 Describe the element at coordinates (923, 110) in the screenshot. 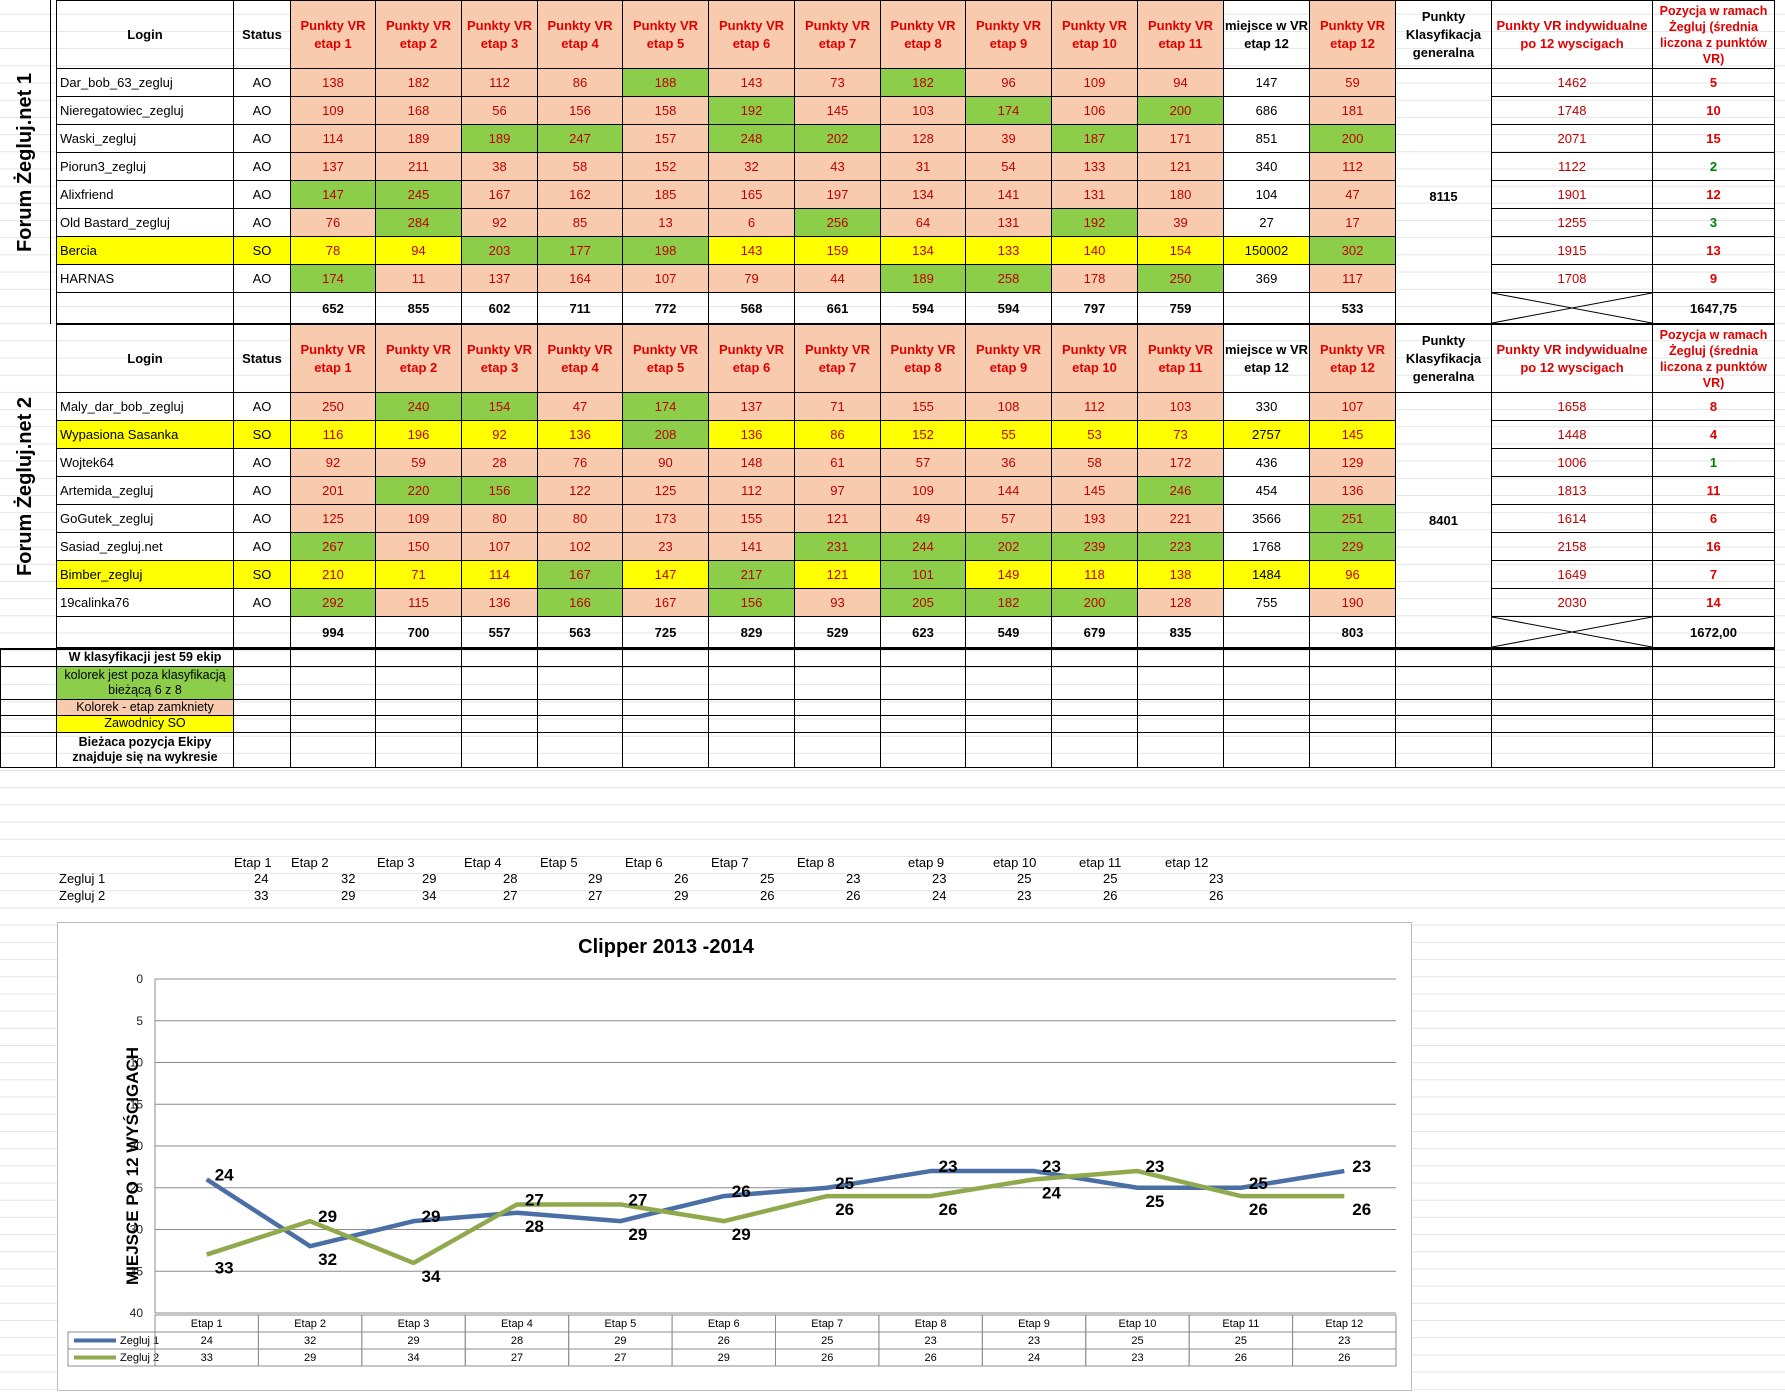

I see `points-cell: 103` at that location.